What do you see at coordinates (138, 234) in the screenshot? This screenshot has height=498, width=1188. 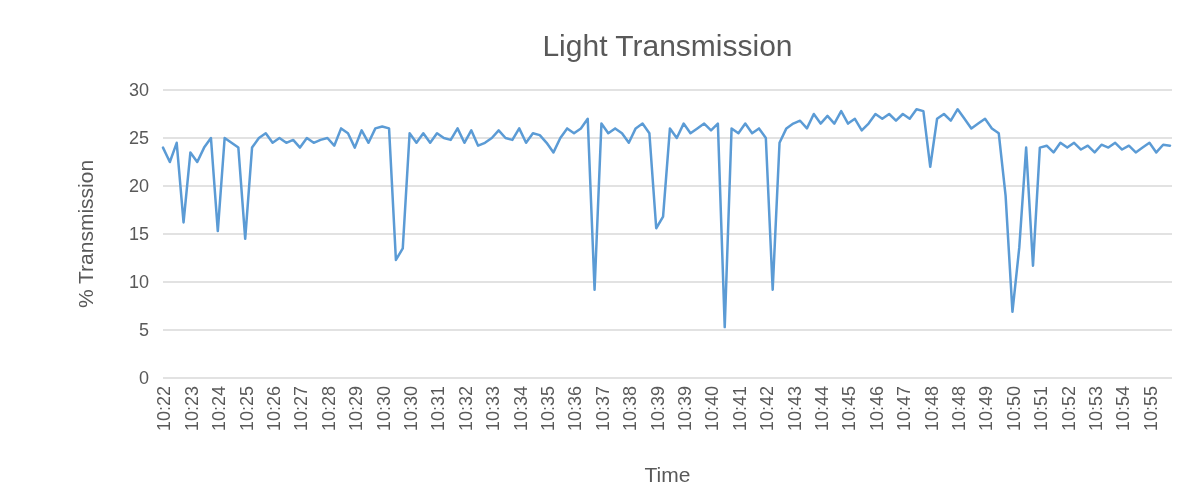 I see `y-tick-label: 15` at bounding box center [138, 234].